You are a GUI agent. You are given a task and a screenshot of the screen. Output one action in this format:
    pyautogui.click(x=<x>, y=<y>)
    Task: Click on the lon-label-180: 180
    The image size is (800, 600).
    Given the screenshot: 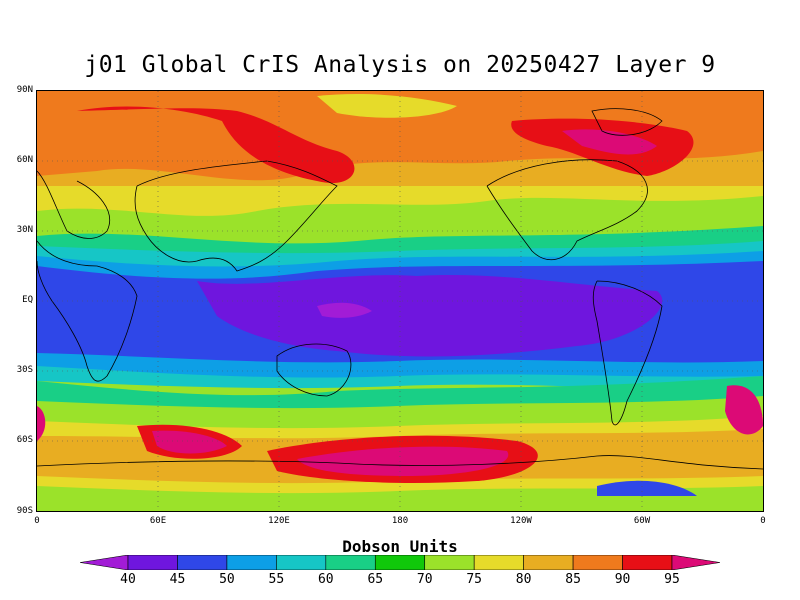 What is the action you would take?
    pyautogui.click(x=400, y=521)
    